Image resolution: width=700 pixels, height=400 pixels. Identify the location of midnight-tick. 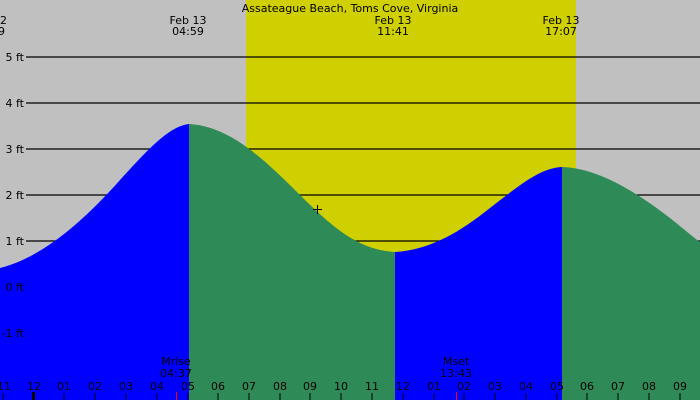
(33, 396).